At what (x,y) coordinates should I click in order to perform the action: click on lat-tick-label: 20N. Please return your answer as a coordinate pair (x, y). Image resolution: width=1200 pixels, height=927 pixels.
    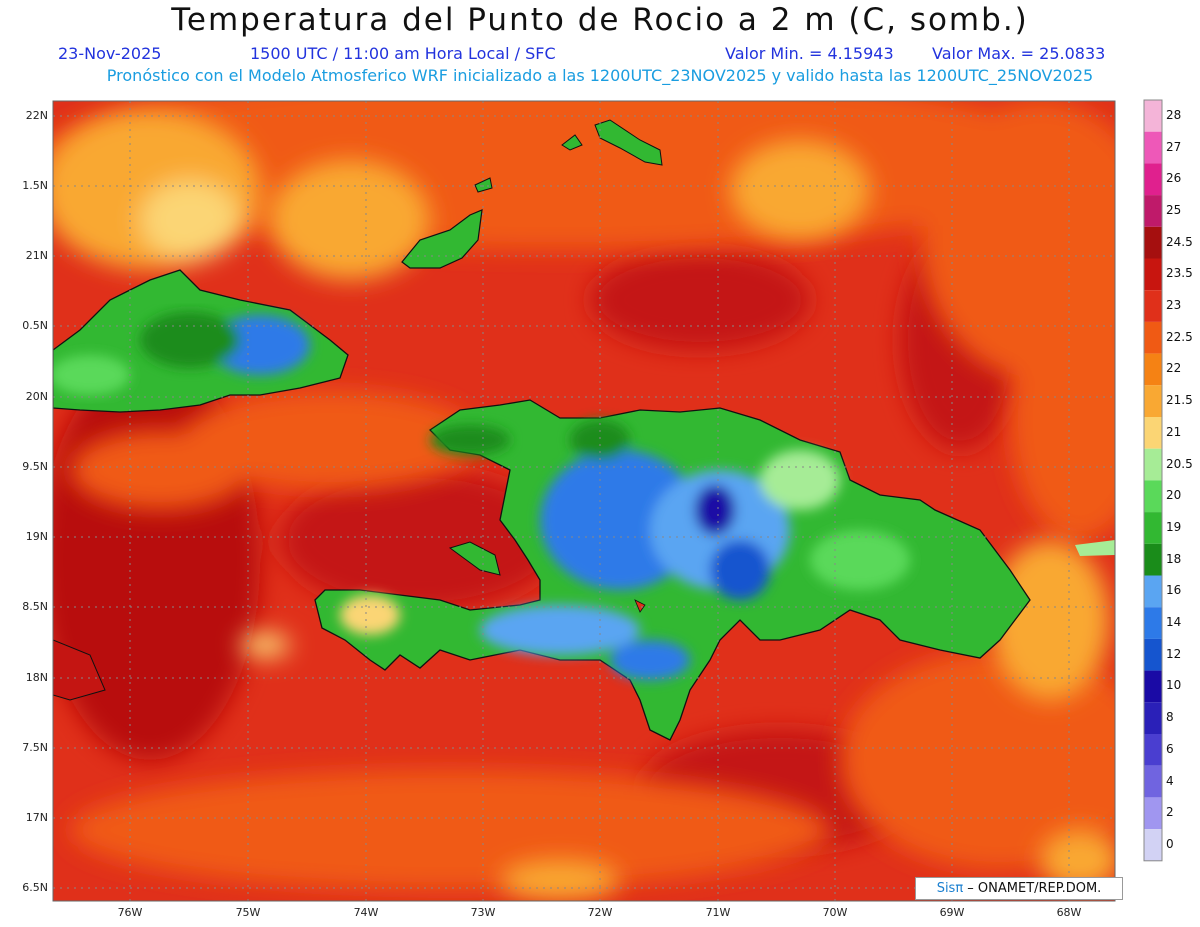
    Looking at the image, I should click on (36, 396).